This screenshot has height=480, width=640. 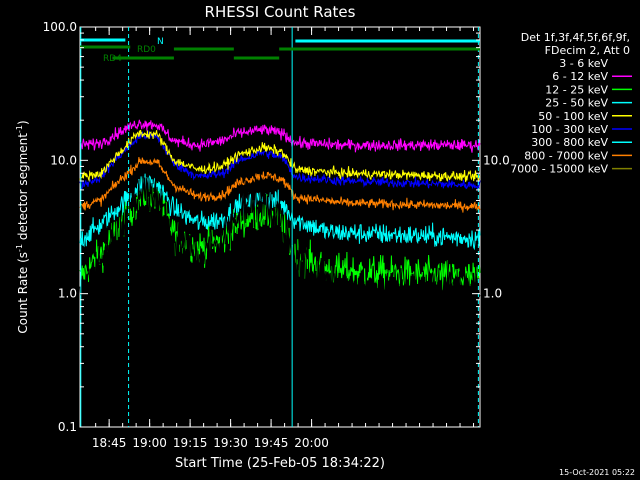 I want to click on legend-header-line: FDecim 2, Att 0, so click(x=587, y=50).